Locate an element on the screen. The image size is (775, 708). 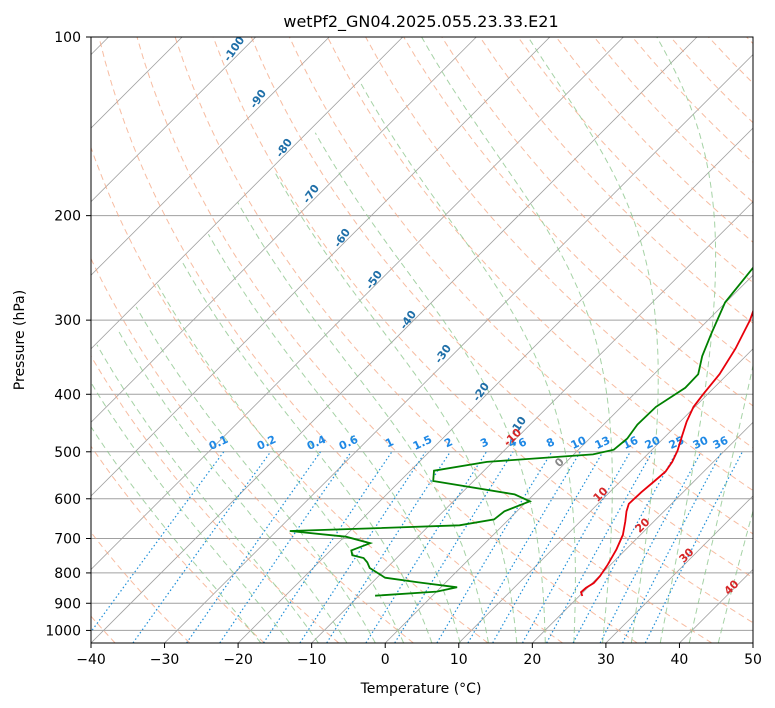
mixing-ratio-label: 0.4 is located at coordinates (316, 443).